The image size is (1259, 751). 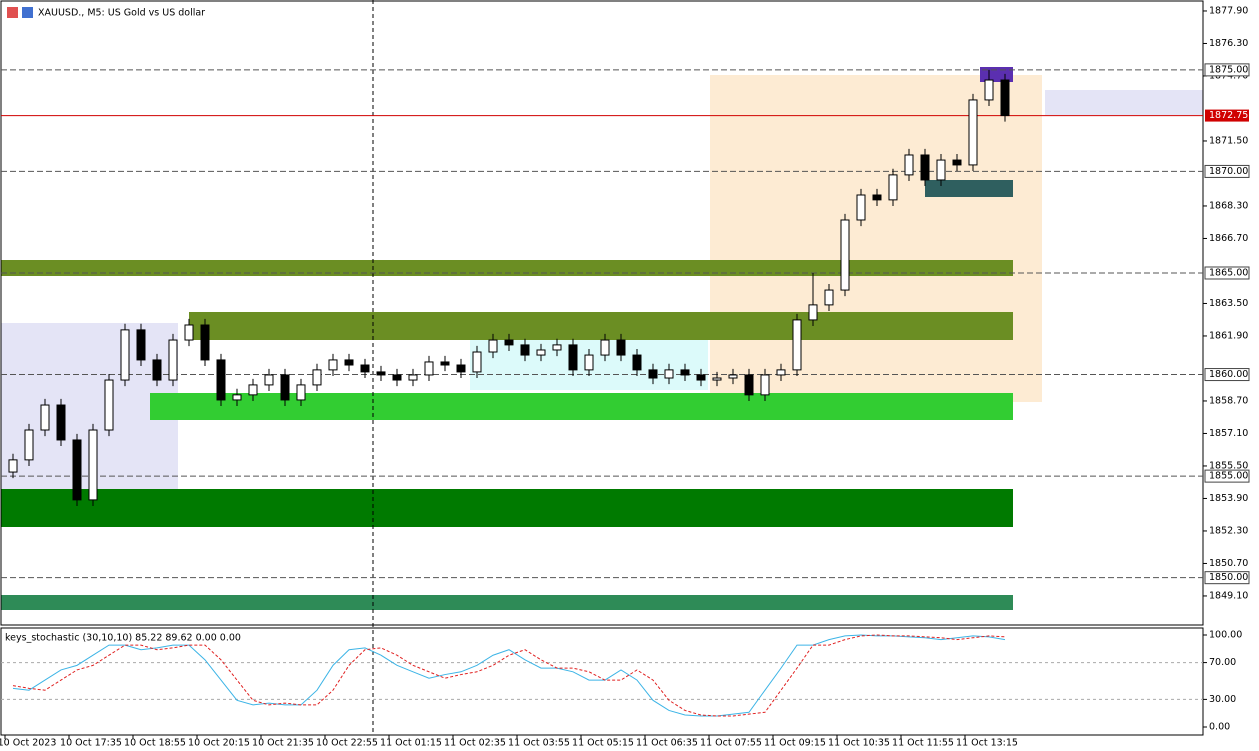 I want to click on x-tick-label: 11 Oct 13:15, so click(x=987, y=743).